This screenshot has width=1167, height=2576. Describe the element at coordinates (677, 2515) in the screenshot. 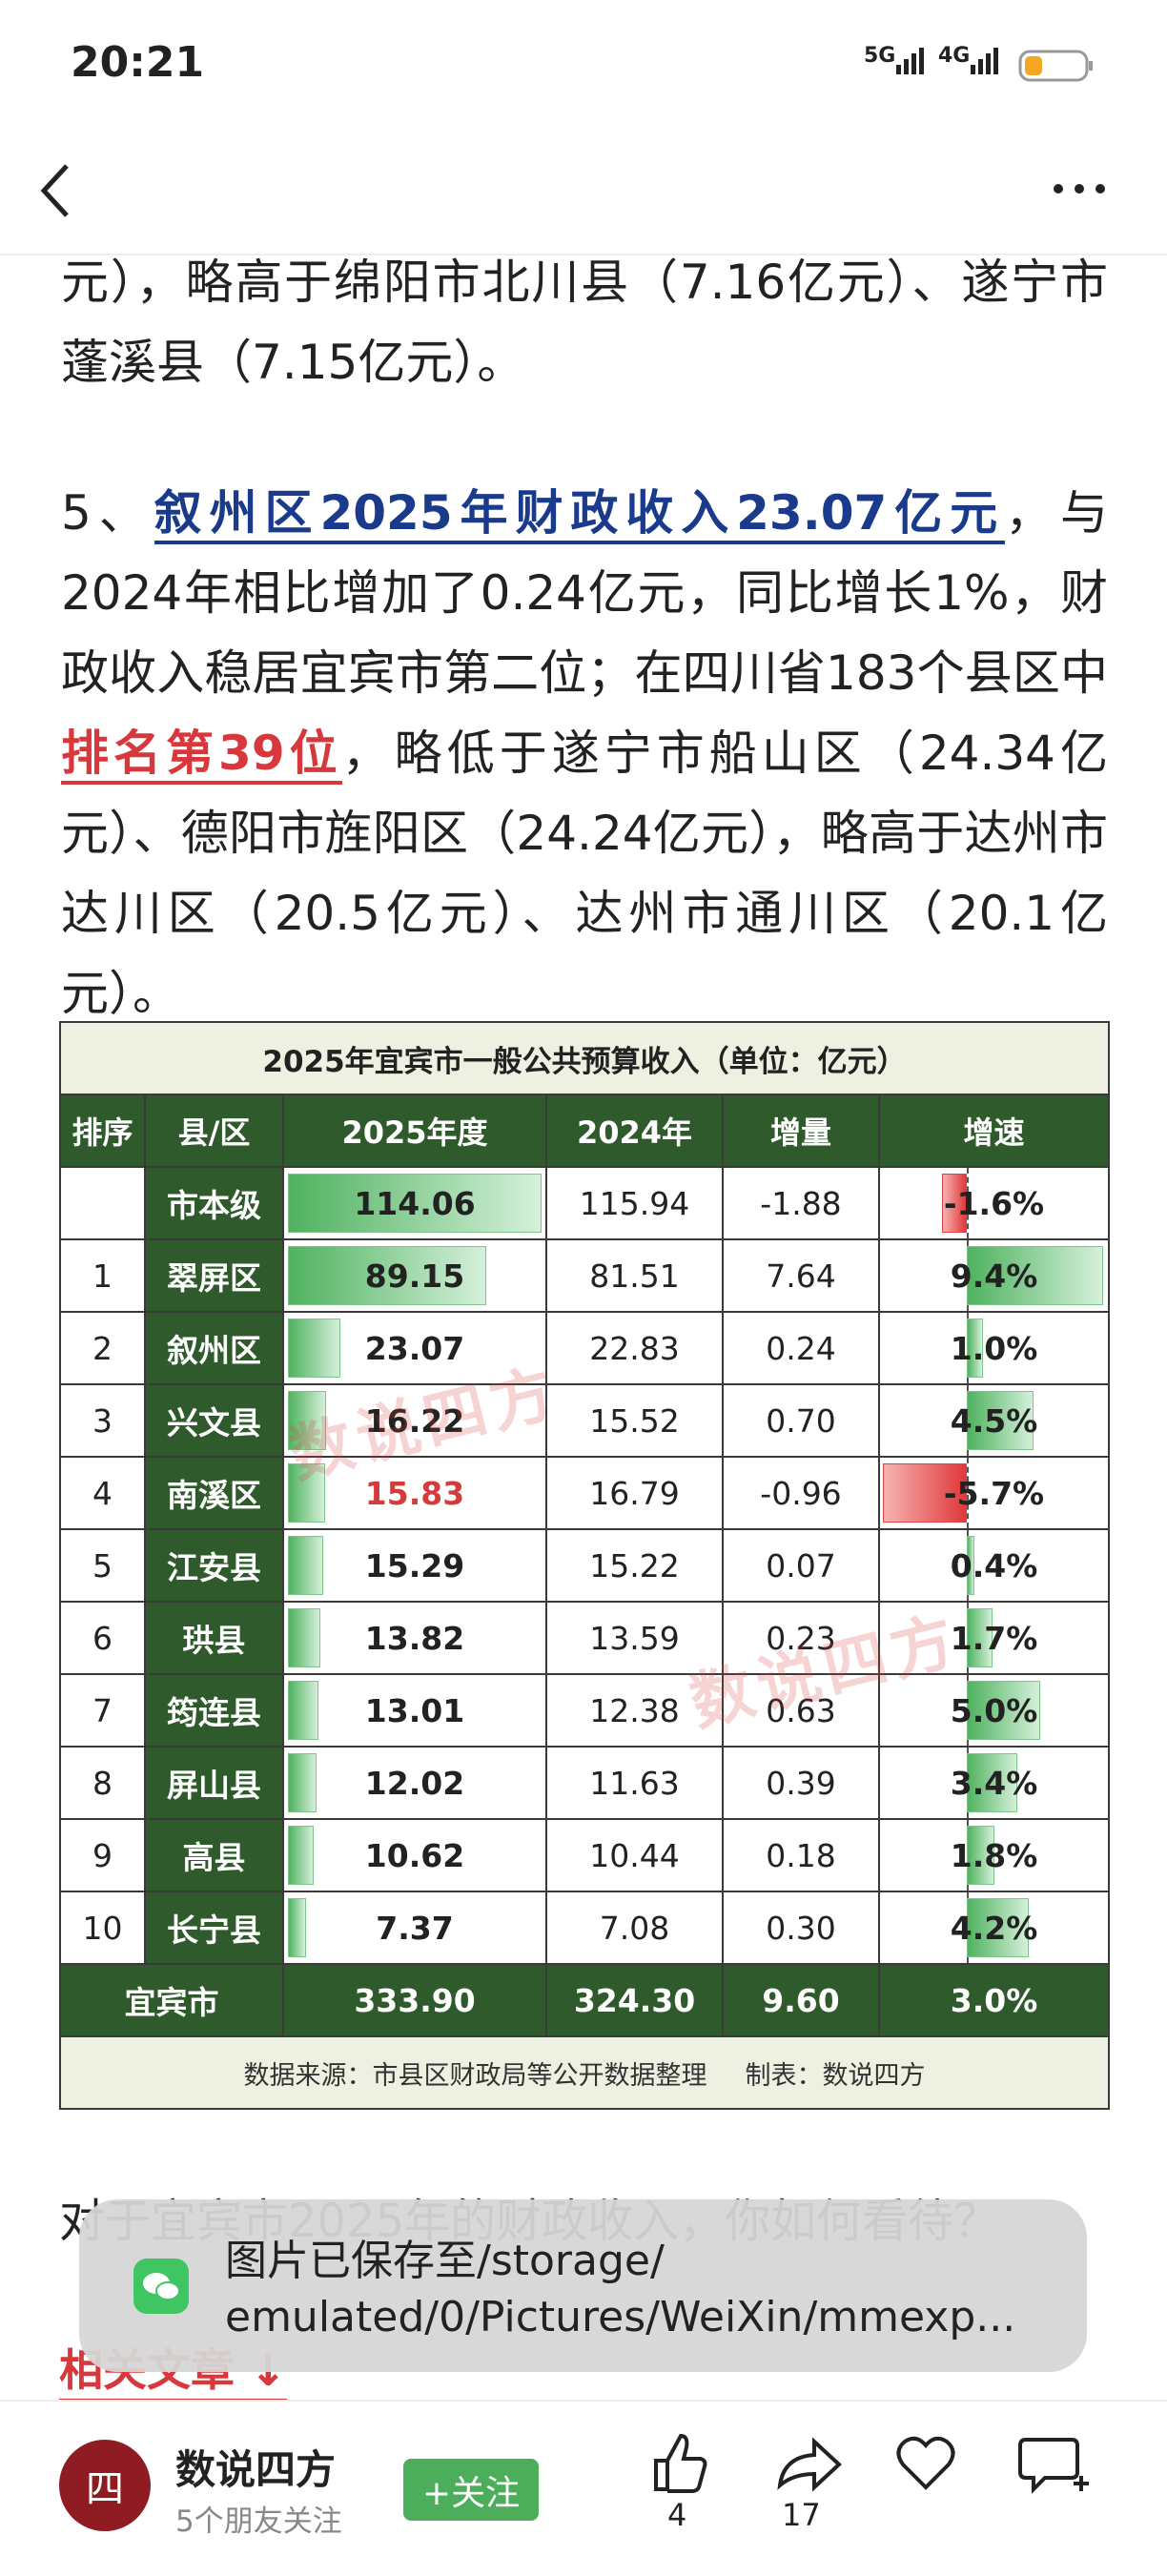

I see `like-count: 4` at that location.